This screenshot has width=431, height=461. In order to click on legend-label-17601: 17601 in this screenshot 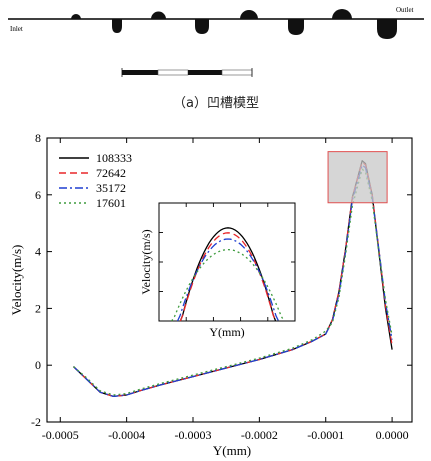, I will do `click(111, 203)`.